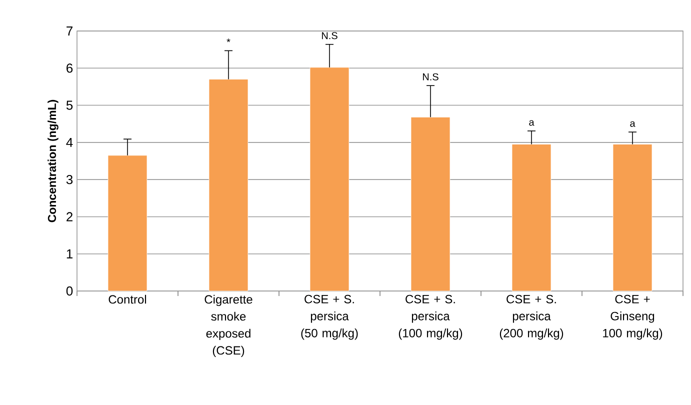 Image resolution: width=691 pixels, height=405 pixels. I want to click on y-tick-label: 7, so click(69, 31).